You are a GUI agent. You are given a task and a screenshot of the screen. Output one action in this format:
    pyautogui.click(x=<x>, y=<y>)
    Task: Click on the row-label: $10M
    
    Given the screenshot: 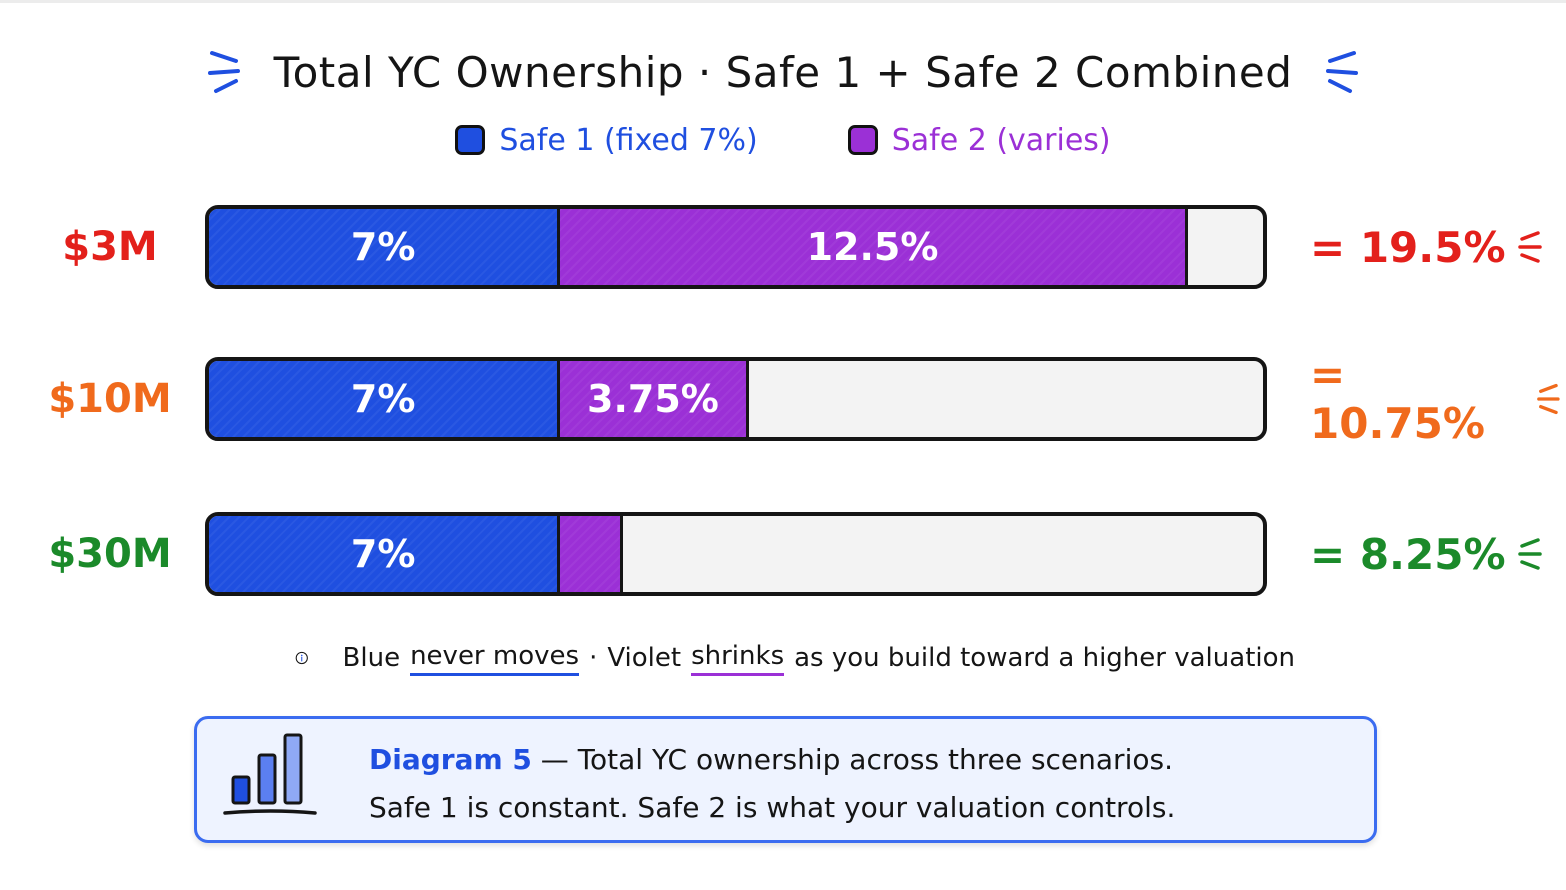 What is the action you would take?
    pyautogui.click(x=110, y=399)
    